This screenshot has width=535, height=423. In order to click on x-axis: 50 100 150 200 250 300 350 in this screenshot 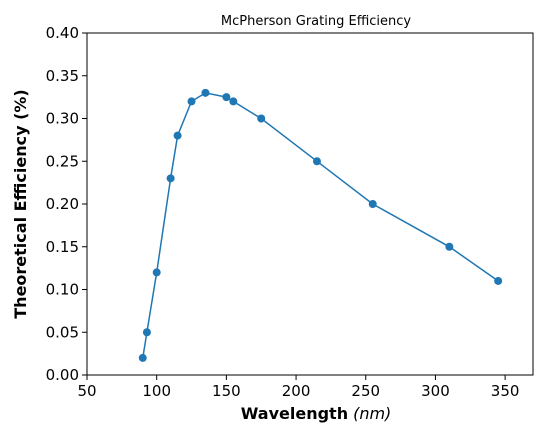, I will do `click(298, 387)`.